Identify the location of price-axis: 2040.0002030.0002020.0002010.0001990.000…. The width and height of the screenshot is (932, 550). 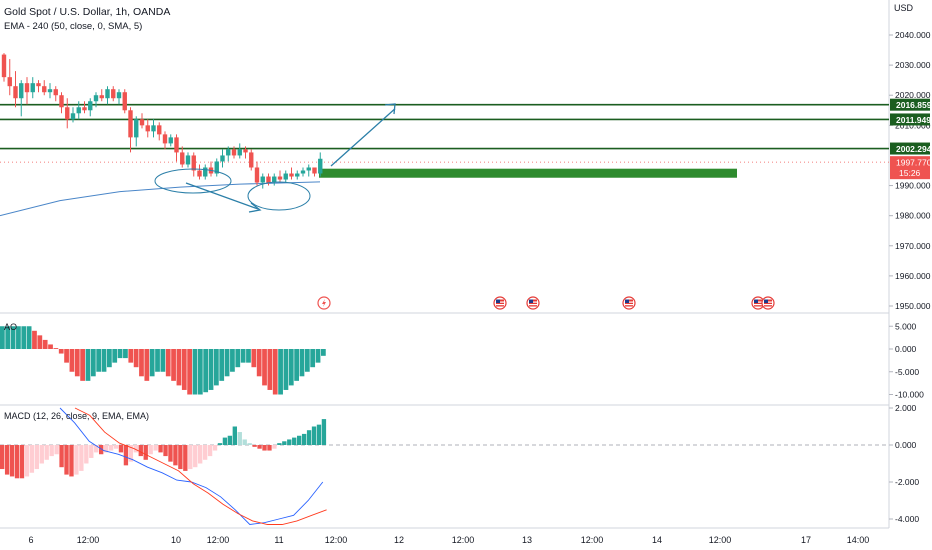
(910, 277).